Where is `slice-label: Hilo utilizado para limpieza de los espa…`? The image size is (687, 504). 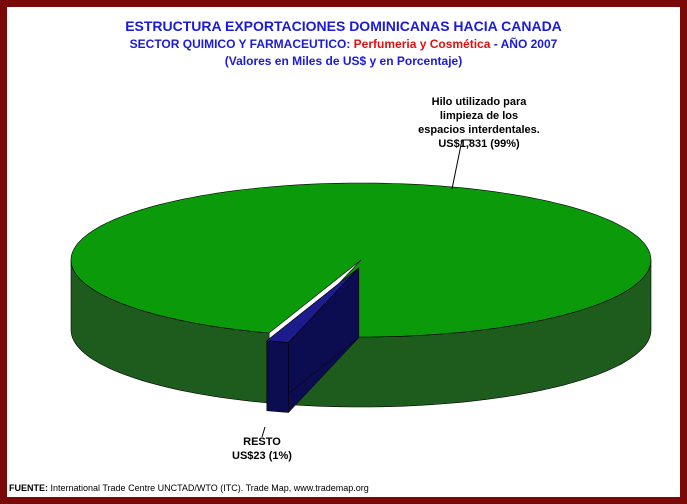
slice-label: Hilo utilizado para limpieza de los espa… is located at coordinates (479, 123).